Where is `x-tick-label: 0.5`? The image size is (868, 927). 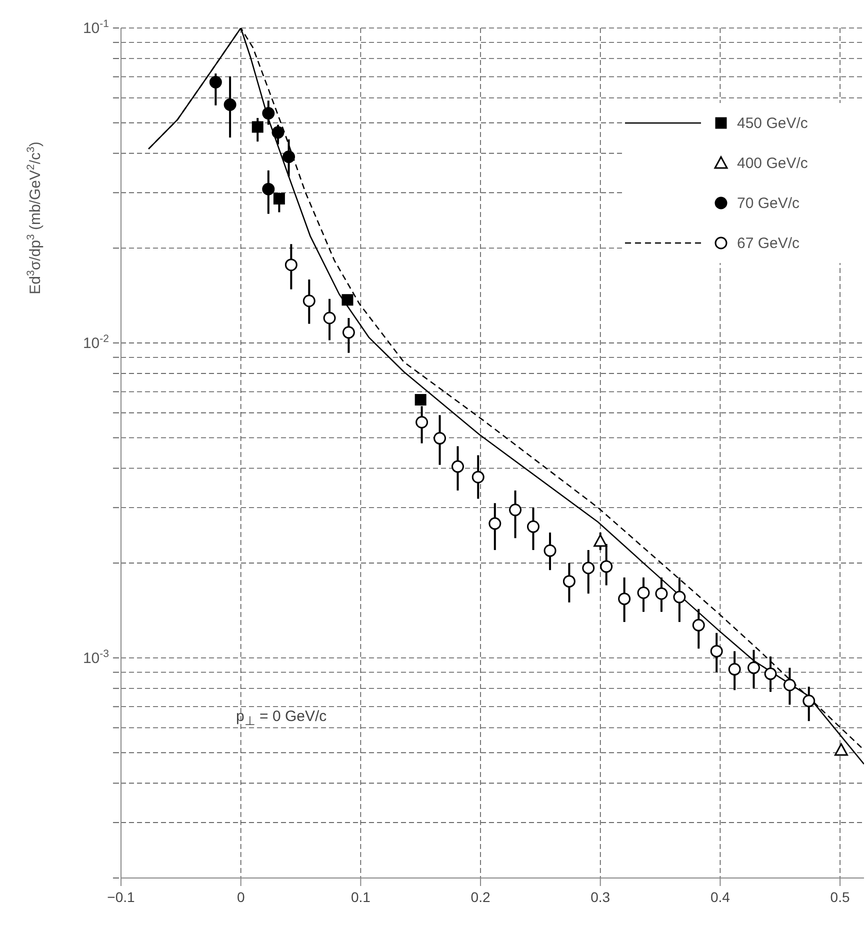
x-tick-label: 0.5 is located at coordinates (840, 897).